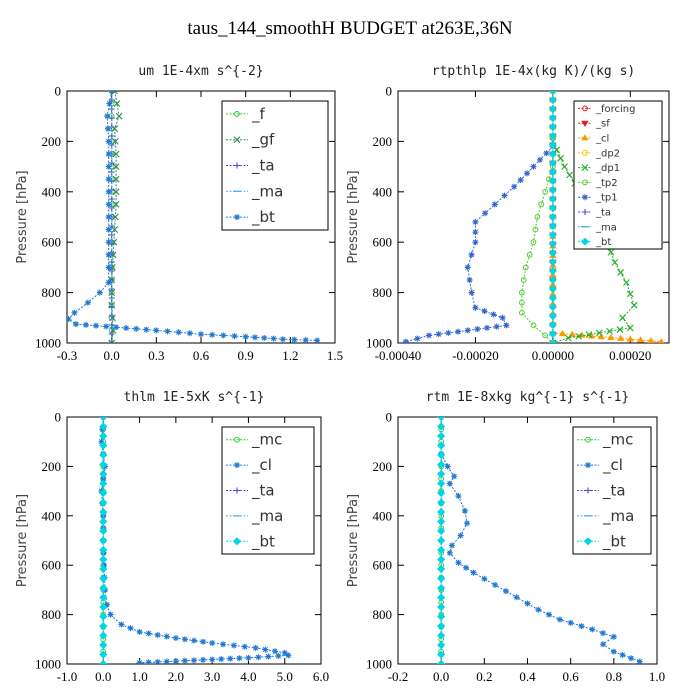  What do you see at coordinates (52, 515) in the screenshot?
I see `y-tick-label: 400` at bounding box center [52, 515].